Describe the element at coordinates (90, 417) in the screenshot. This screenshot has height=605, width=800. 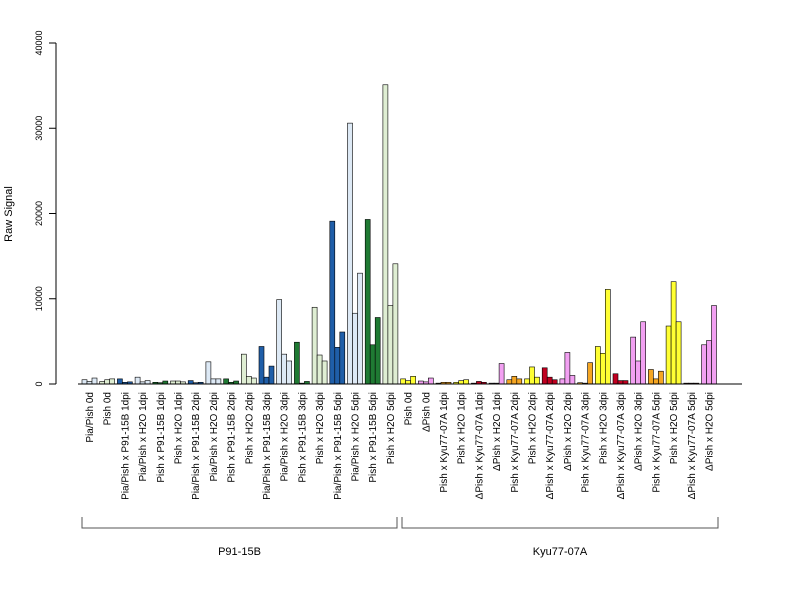
I see `x-tick-label: Pia/Pish 0d` at that location.